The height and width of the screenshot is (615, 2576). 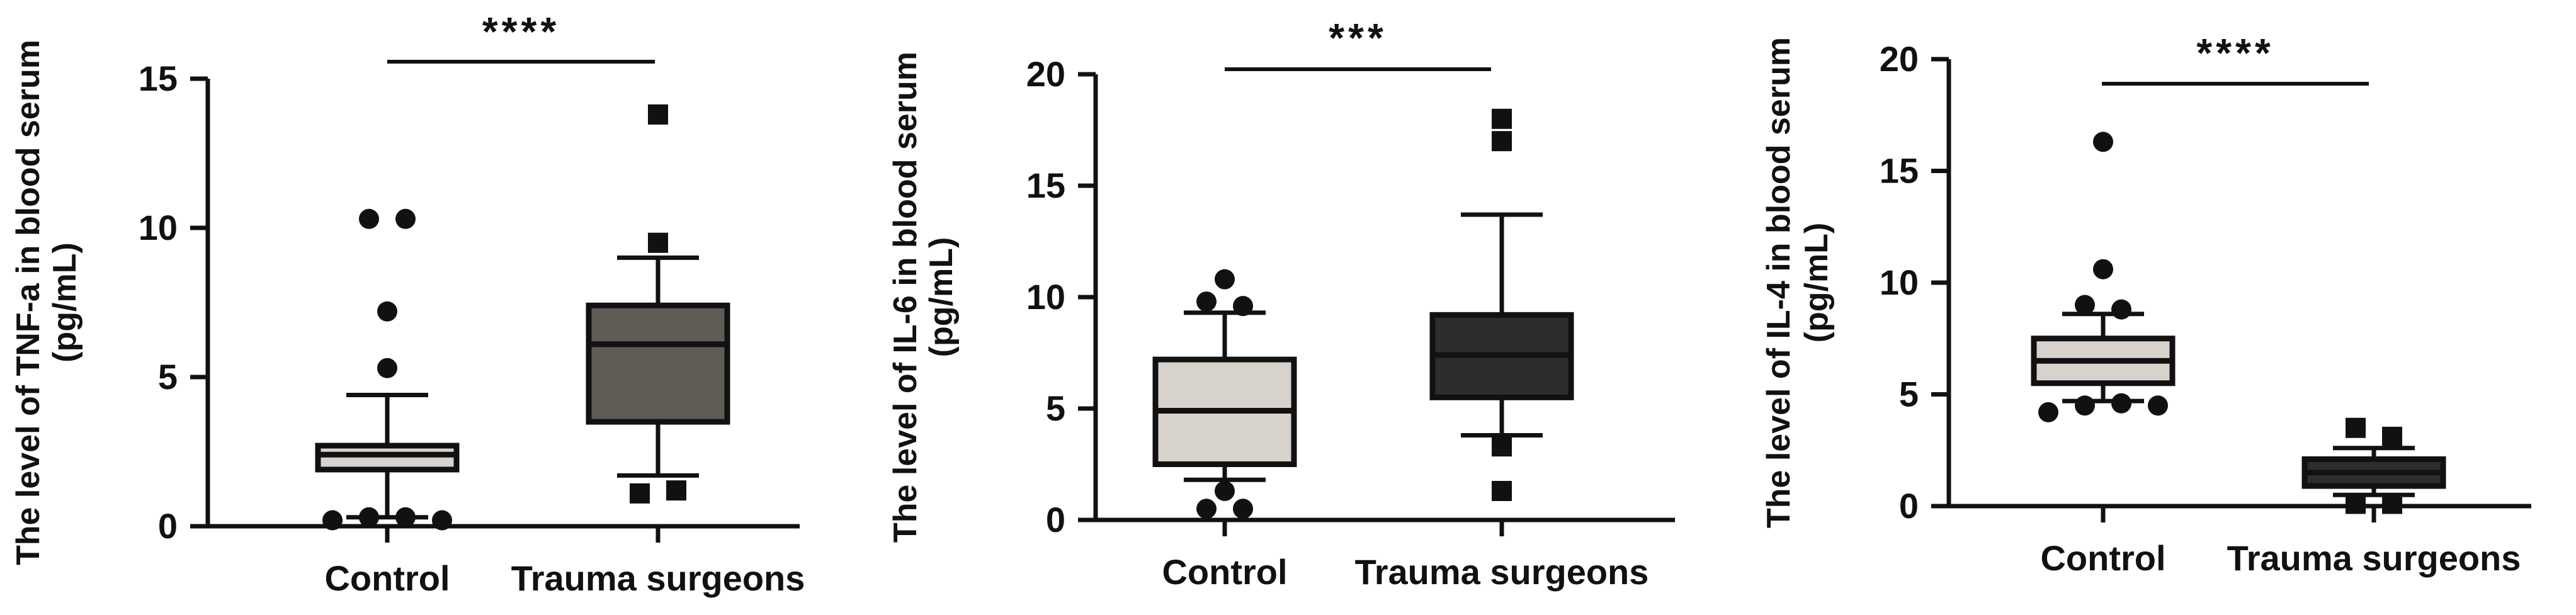 What do you see at coordinates (905, 297) in the screenshot?
I see `y-axis-label: The level of IL-6 in blood serum` at bounding box center [905, 297].